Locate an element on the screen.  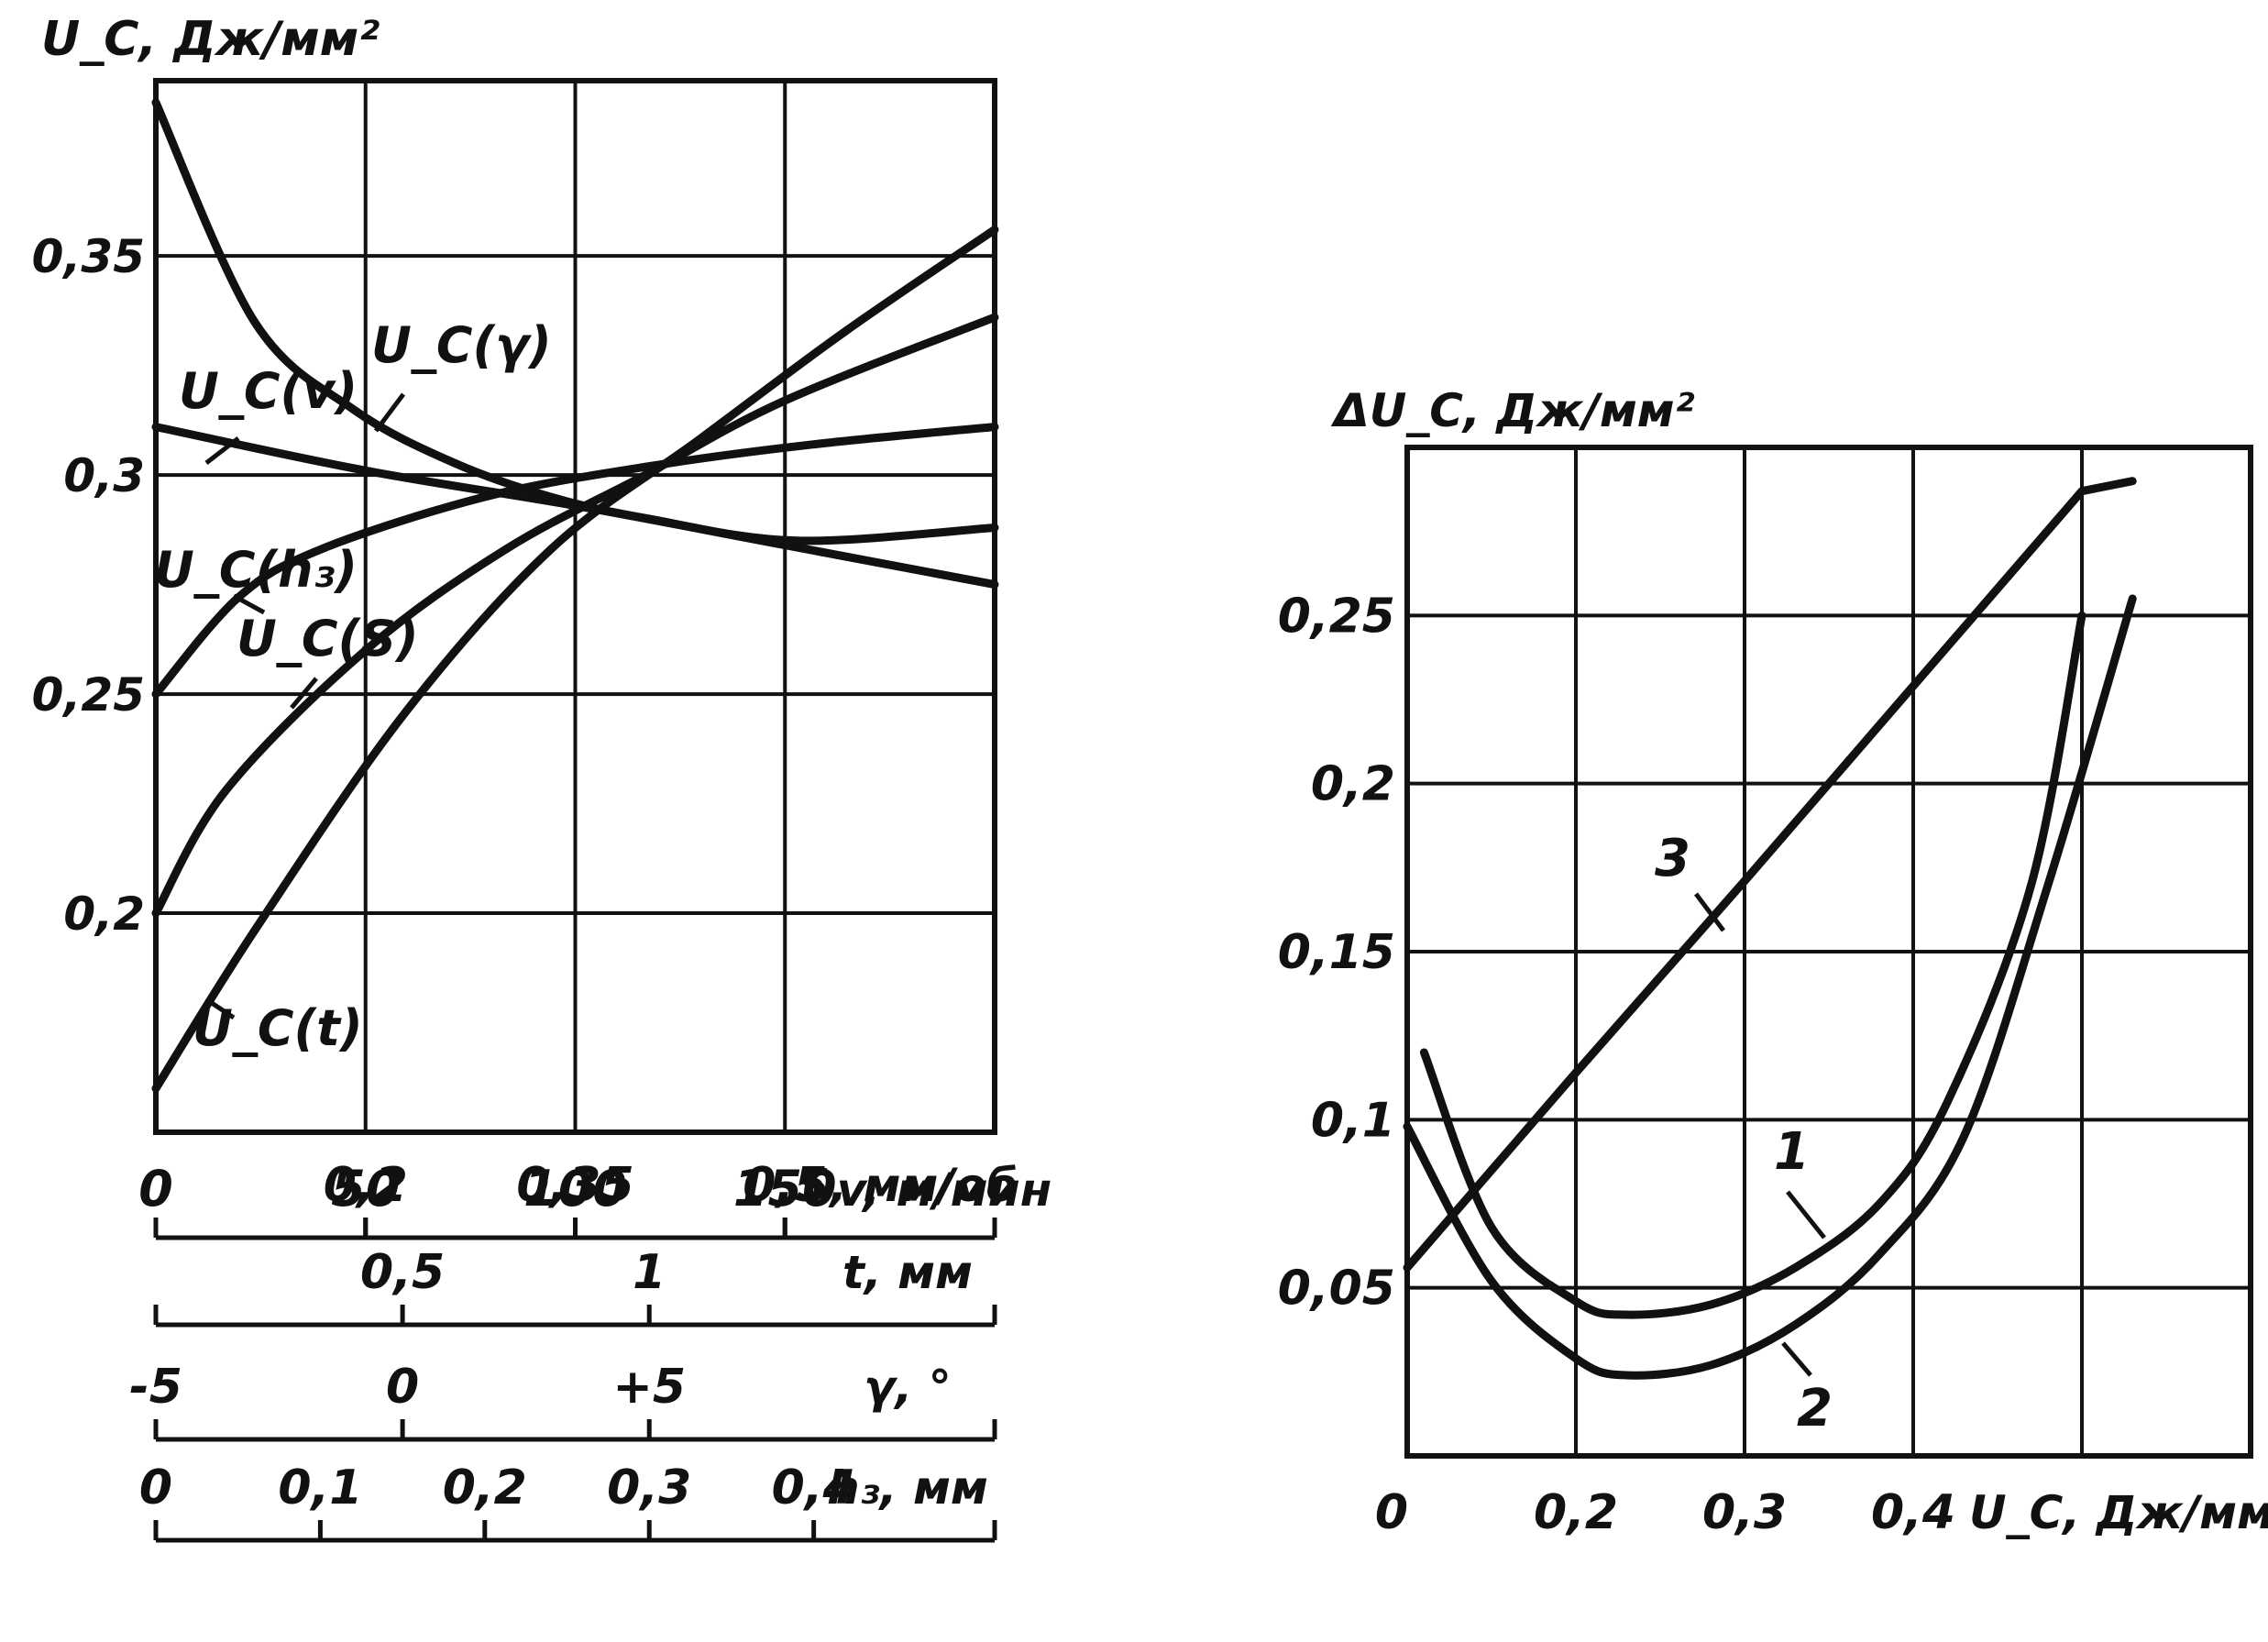
left-y-tick-label: 0,25 is located at coordinates (88, 695).